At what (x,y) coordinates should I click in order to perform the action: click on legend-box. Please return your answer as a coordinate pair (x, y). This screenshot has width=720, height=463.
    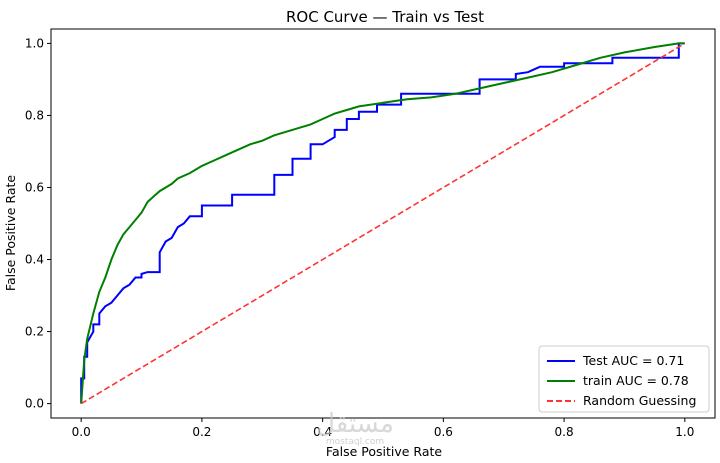
    Looking at the image, I should click on (624, 379).